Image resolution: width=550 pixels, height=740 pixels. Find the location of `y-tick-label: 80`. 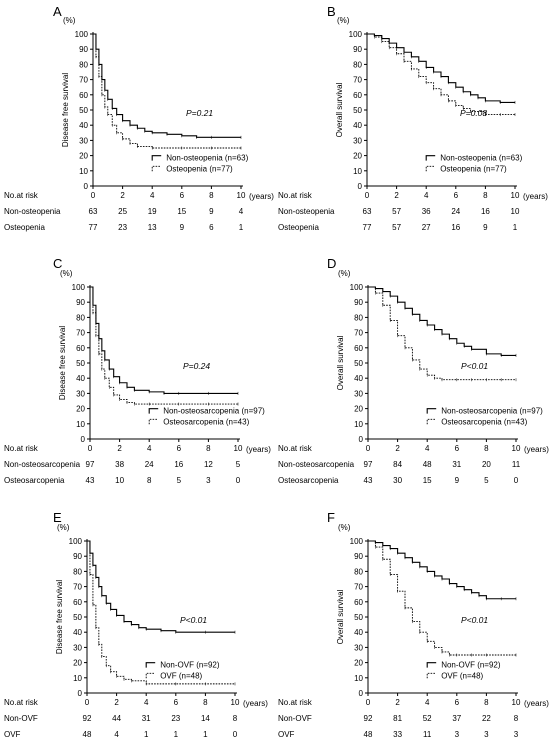

y-tick-label: 80 is located at coordinates (83, 64).